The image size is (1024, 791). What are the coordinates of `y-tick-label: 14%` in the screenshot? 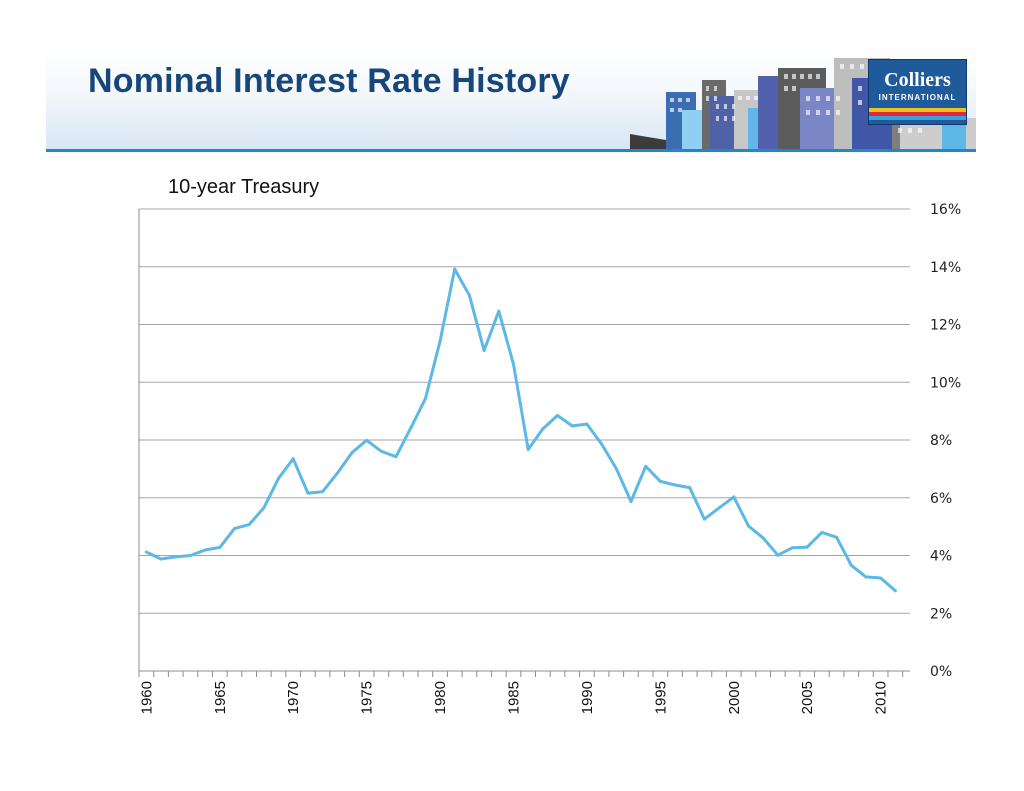 It's located at (945, 268).